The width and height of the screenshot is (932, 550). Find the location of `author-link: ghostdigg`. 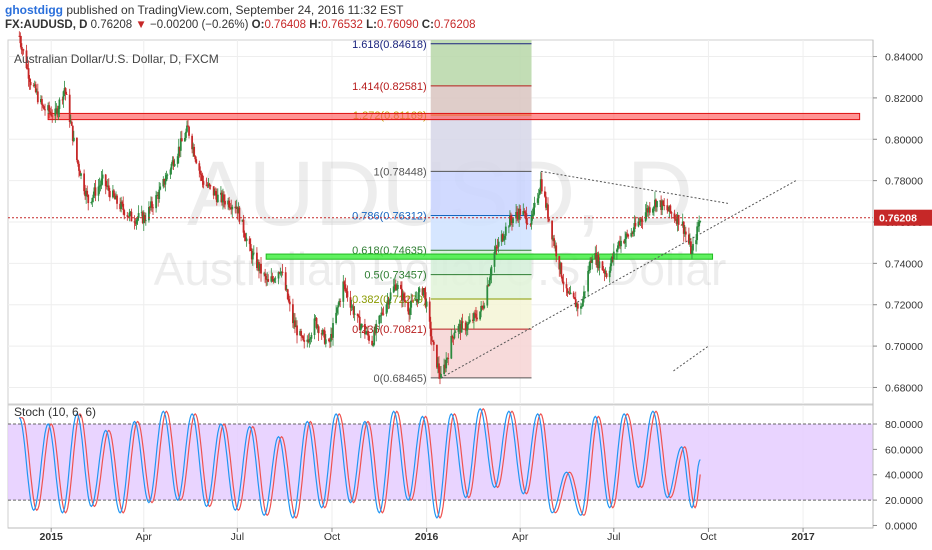

author-link: ghostdigg is located at coordinates (34, 10).